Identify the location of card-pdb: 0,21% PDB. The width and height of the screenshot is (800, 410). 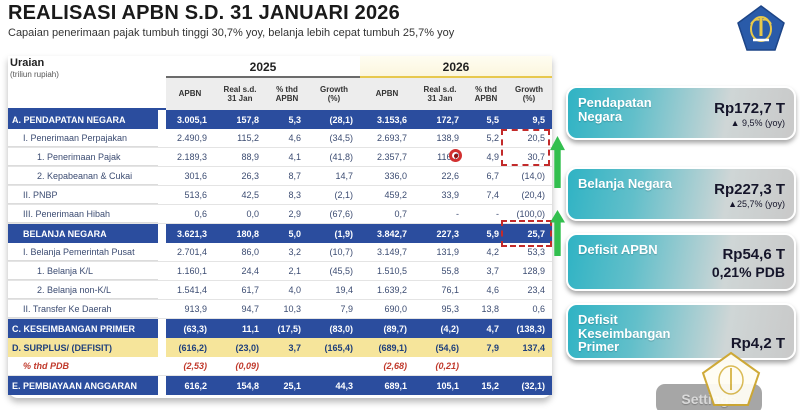
(748, 272).